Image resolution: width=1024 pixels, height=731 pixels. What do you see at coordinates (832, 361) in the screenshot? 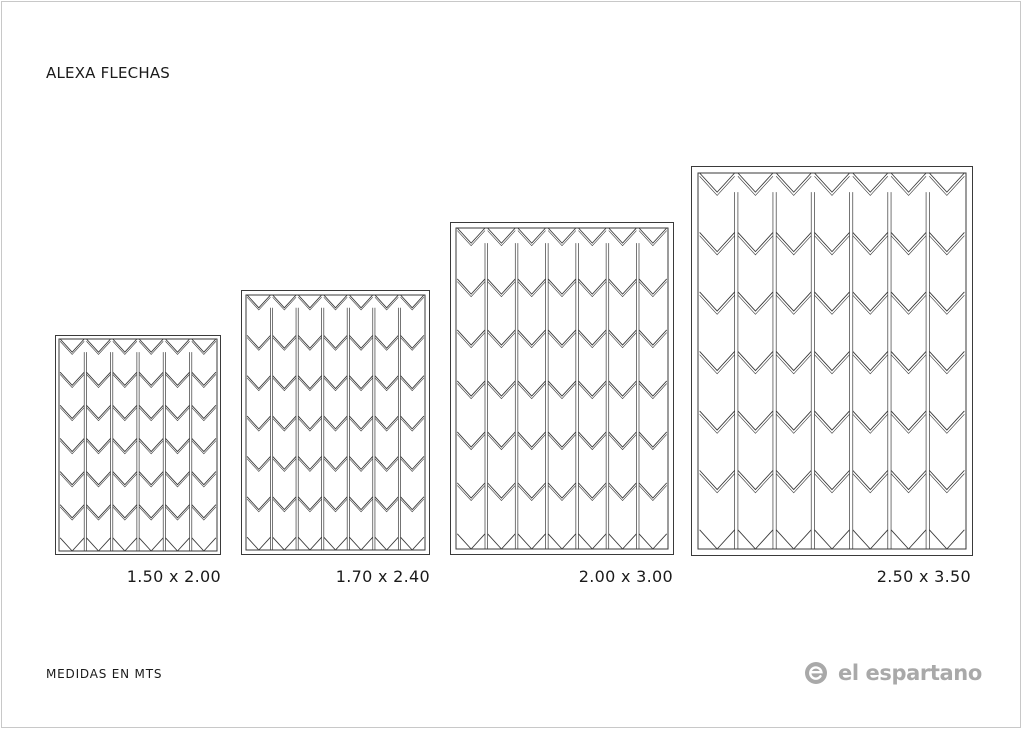
I see `panel-4-pattern` at bounding box center [832, 361].